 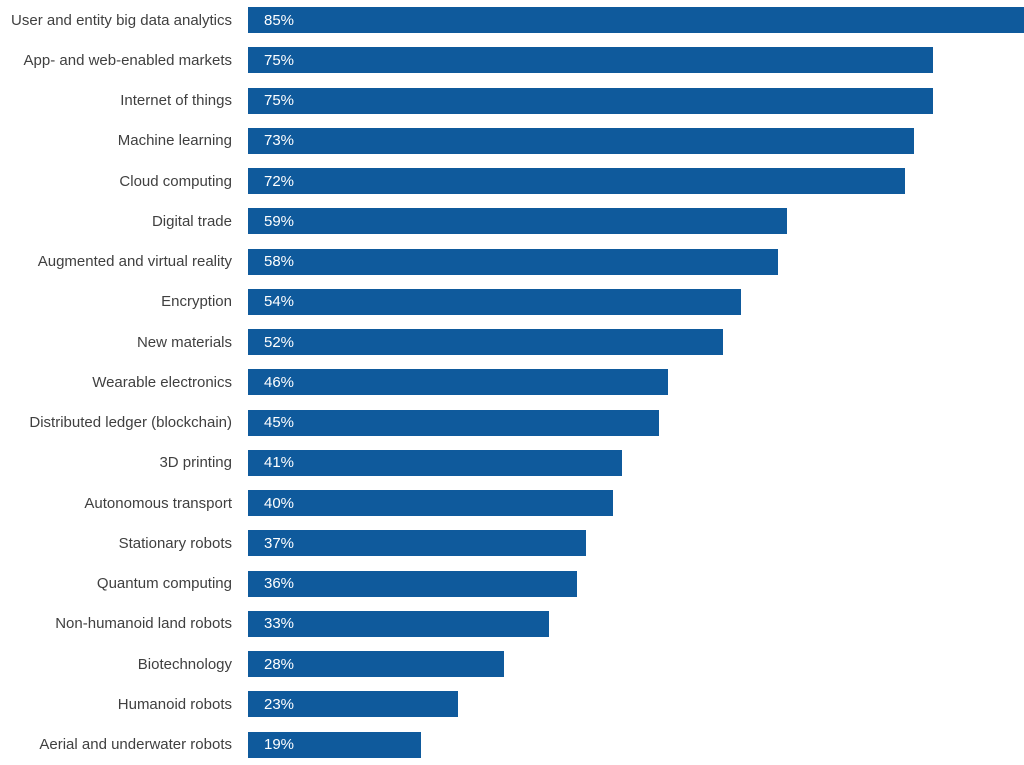 What do you see at coordinates (158, 503) in the screenshot?
I see `bar-label: Autonomous transport` at bounding box center [158, 503].